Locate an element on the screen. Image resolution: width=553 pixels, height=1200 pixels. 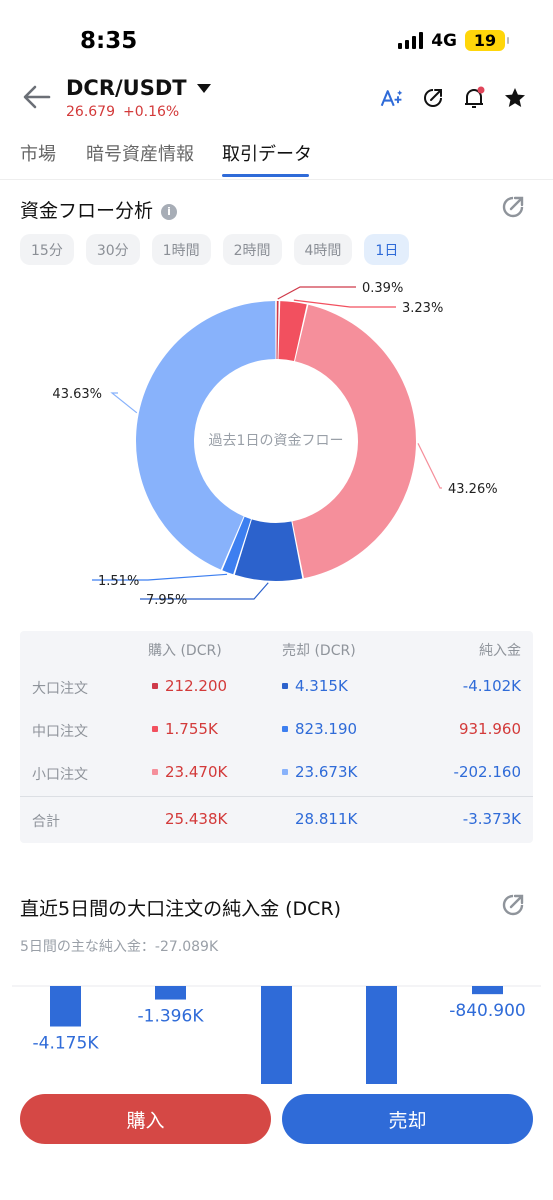
buy-button: 購入 is located at coordinates (145, 1119).